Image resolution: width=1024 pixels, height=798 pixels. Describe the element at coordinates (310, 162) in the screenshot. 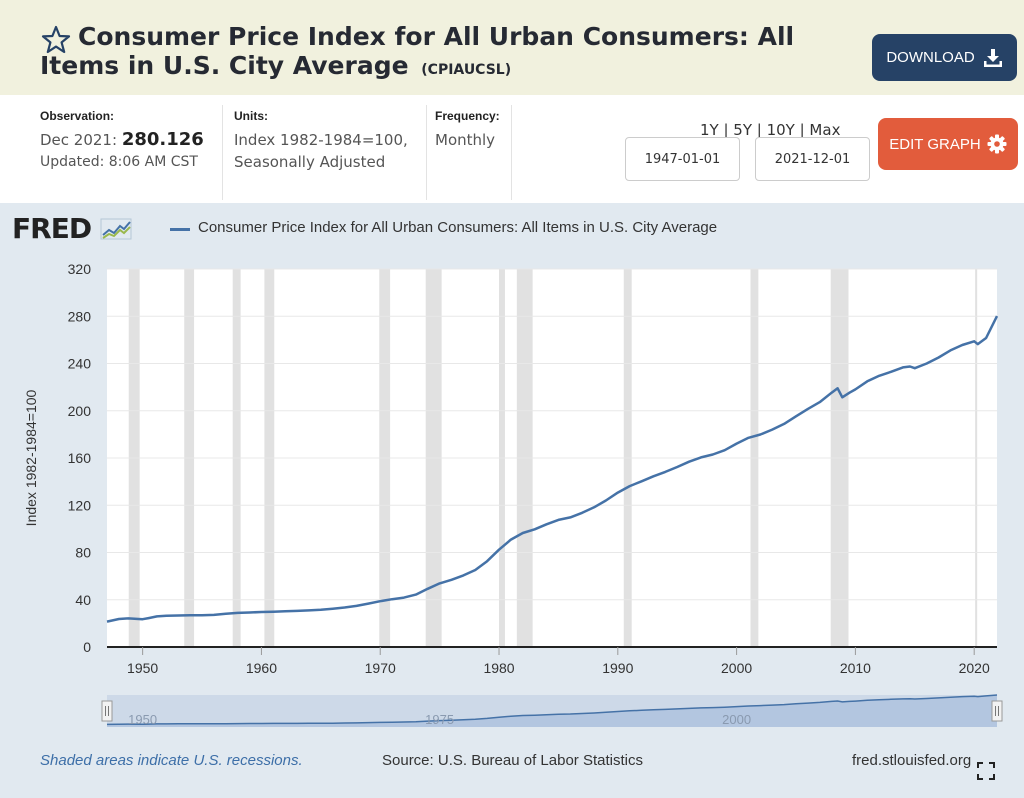

I see `units-line2: Seasonally Adjusted` at that location.